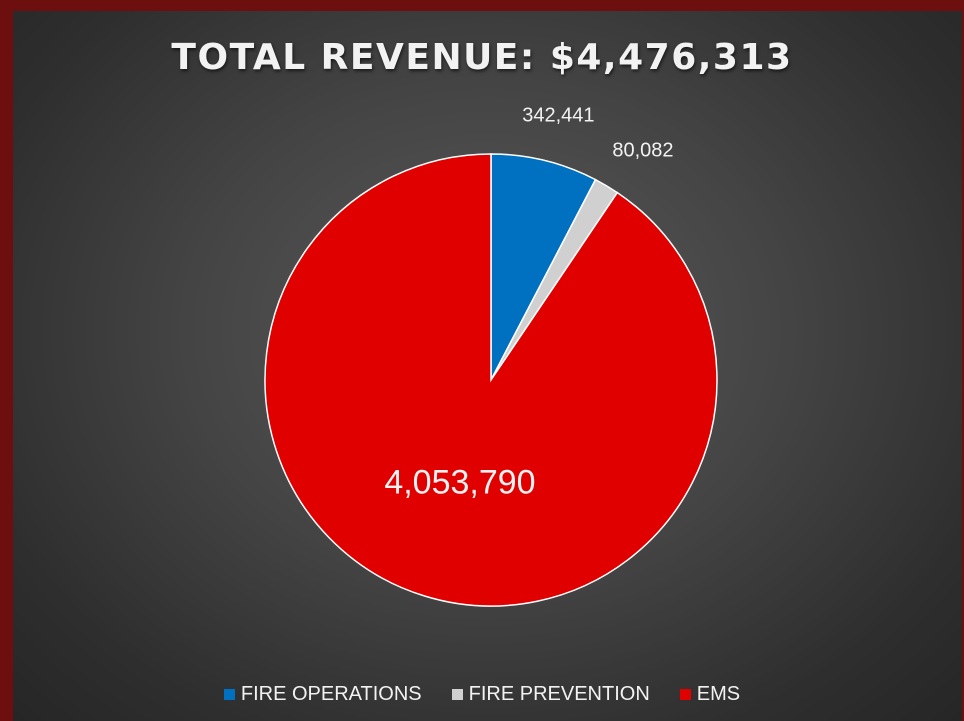 The image size is (964, 721). I want to click on legend-swatch-ems, so click(685, 694).